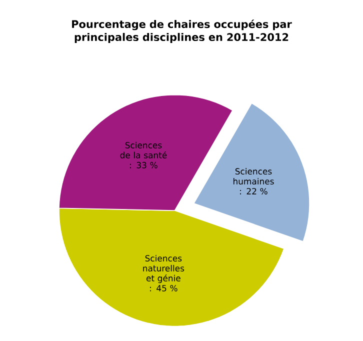 Image resolution: width=363 pixels, height=341 pixels. What do you see at coordinates (254, 191) in the screenshot?
I see `data-label: : 22 %` at bounding box center [254, 191].